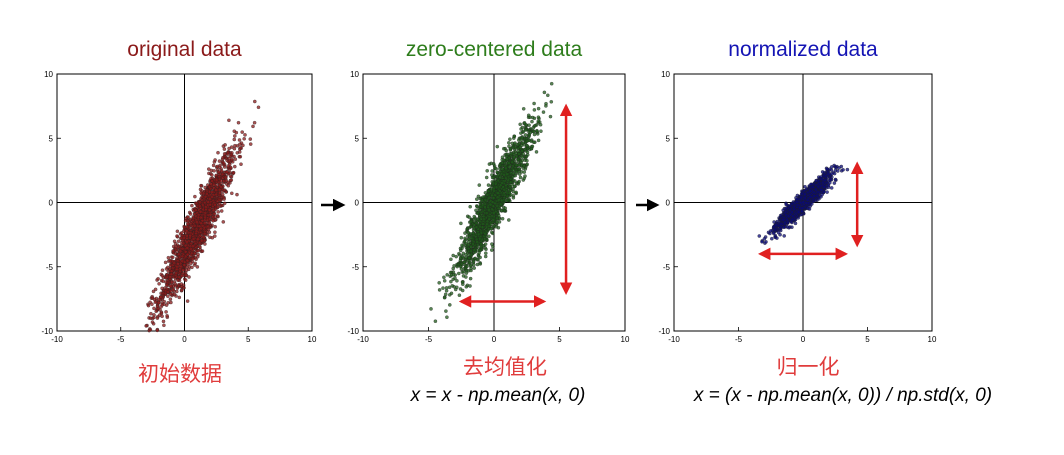 Image resolution: width=1064 pixels, height=455 pixels. What do you see at coordinates (667, 267) in the screenshot?
I see `y-tick-label: -5` at bounding box center [667, 267].